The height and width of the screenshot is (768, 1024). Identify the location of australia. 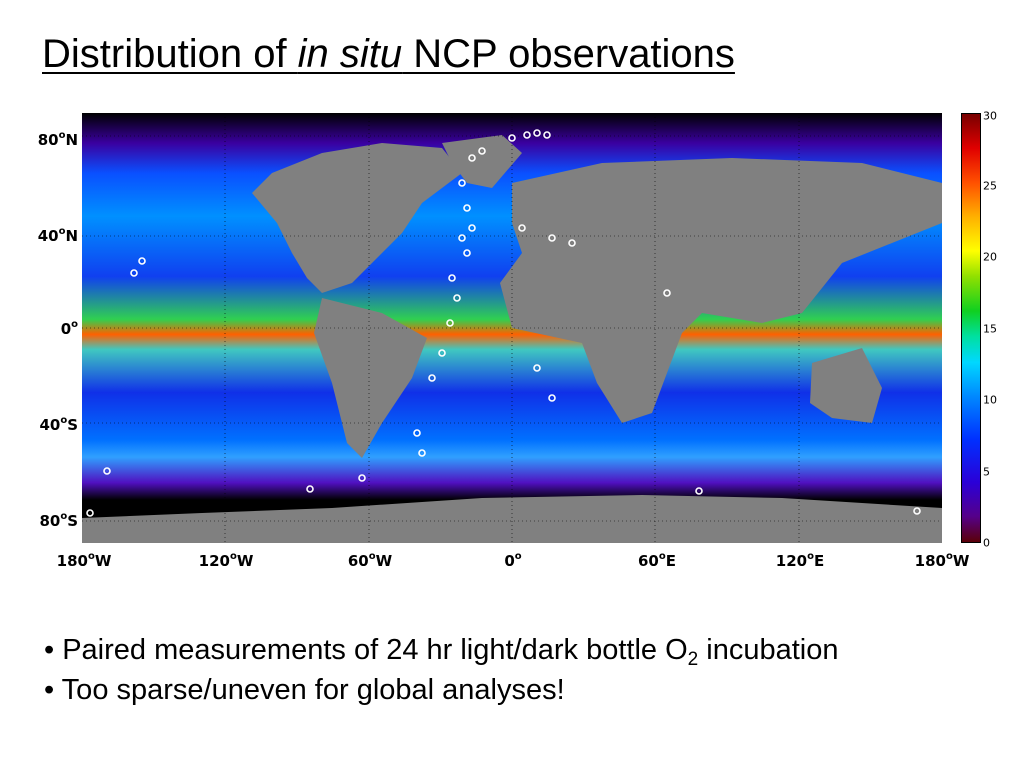
(846, 385).